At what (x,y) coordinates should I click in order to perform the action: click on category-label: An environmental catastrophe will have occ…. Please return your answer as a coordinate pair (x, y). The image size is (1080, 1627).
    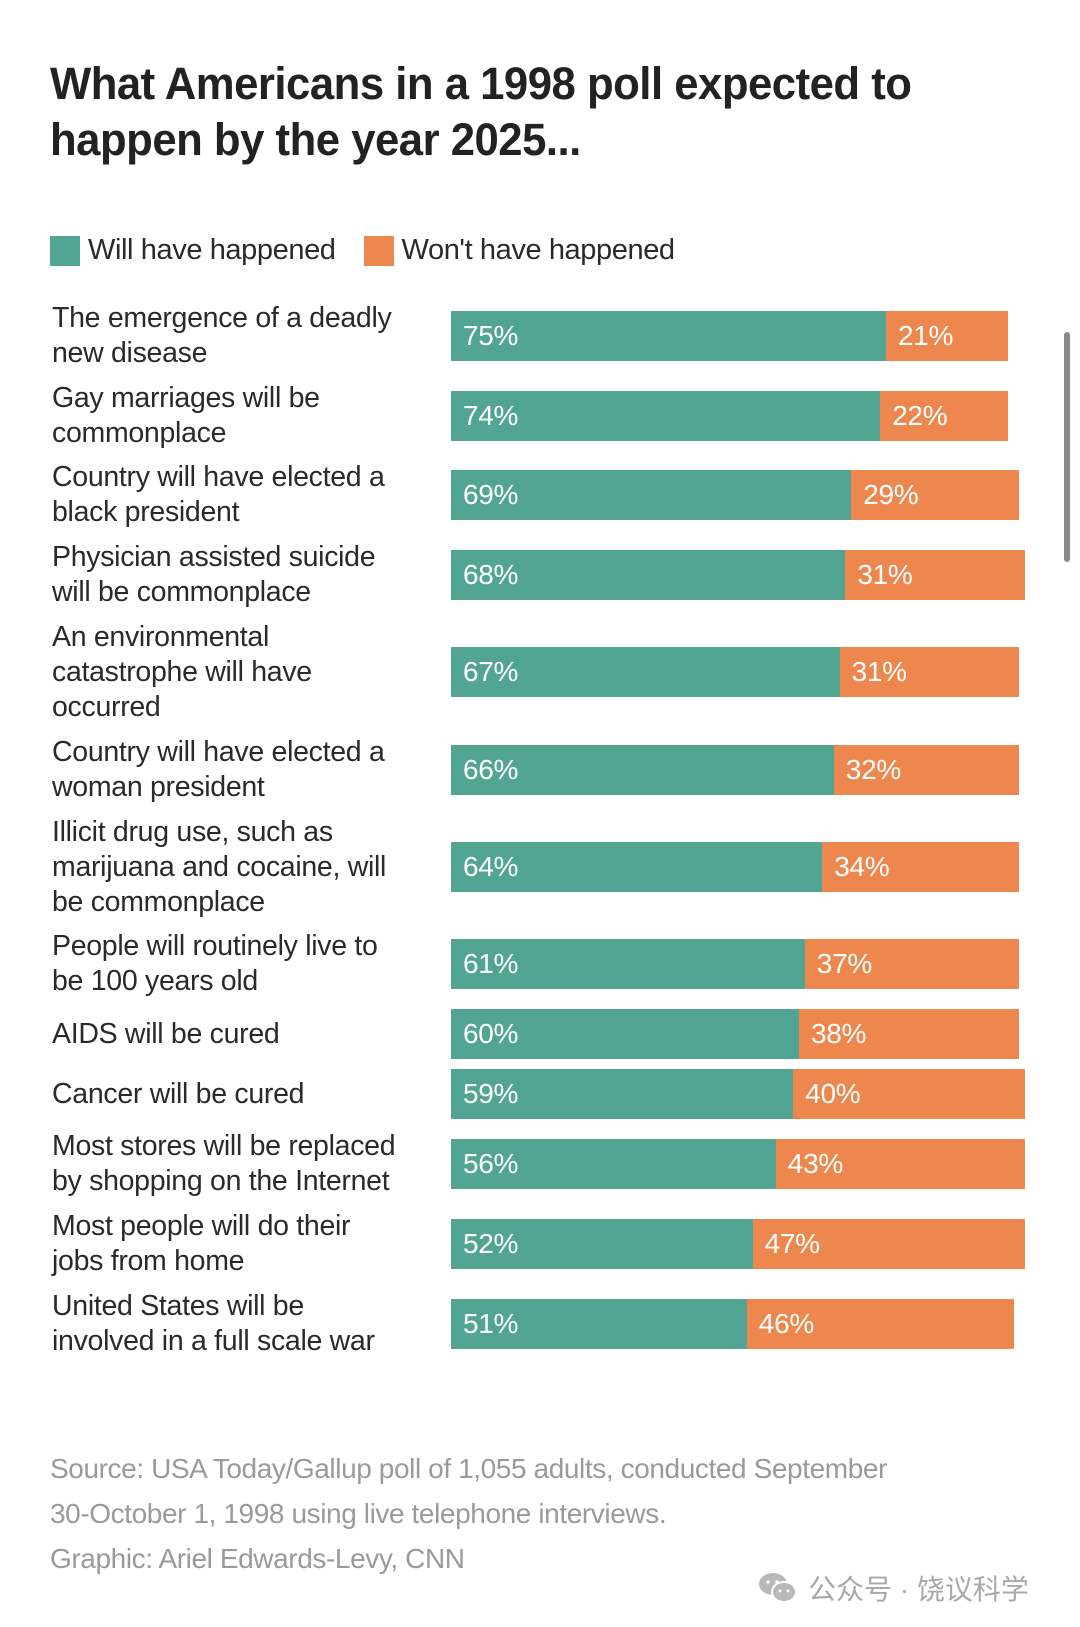
    Looking at the image, I should click on (242, 672).